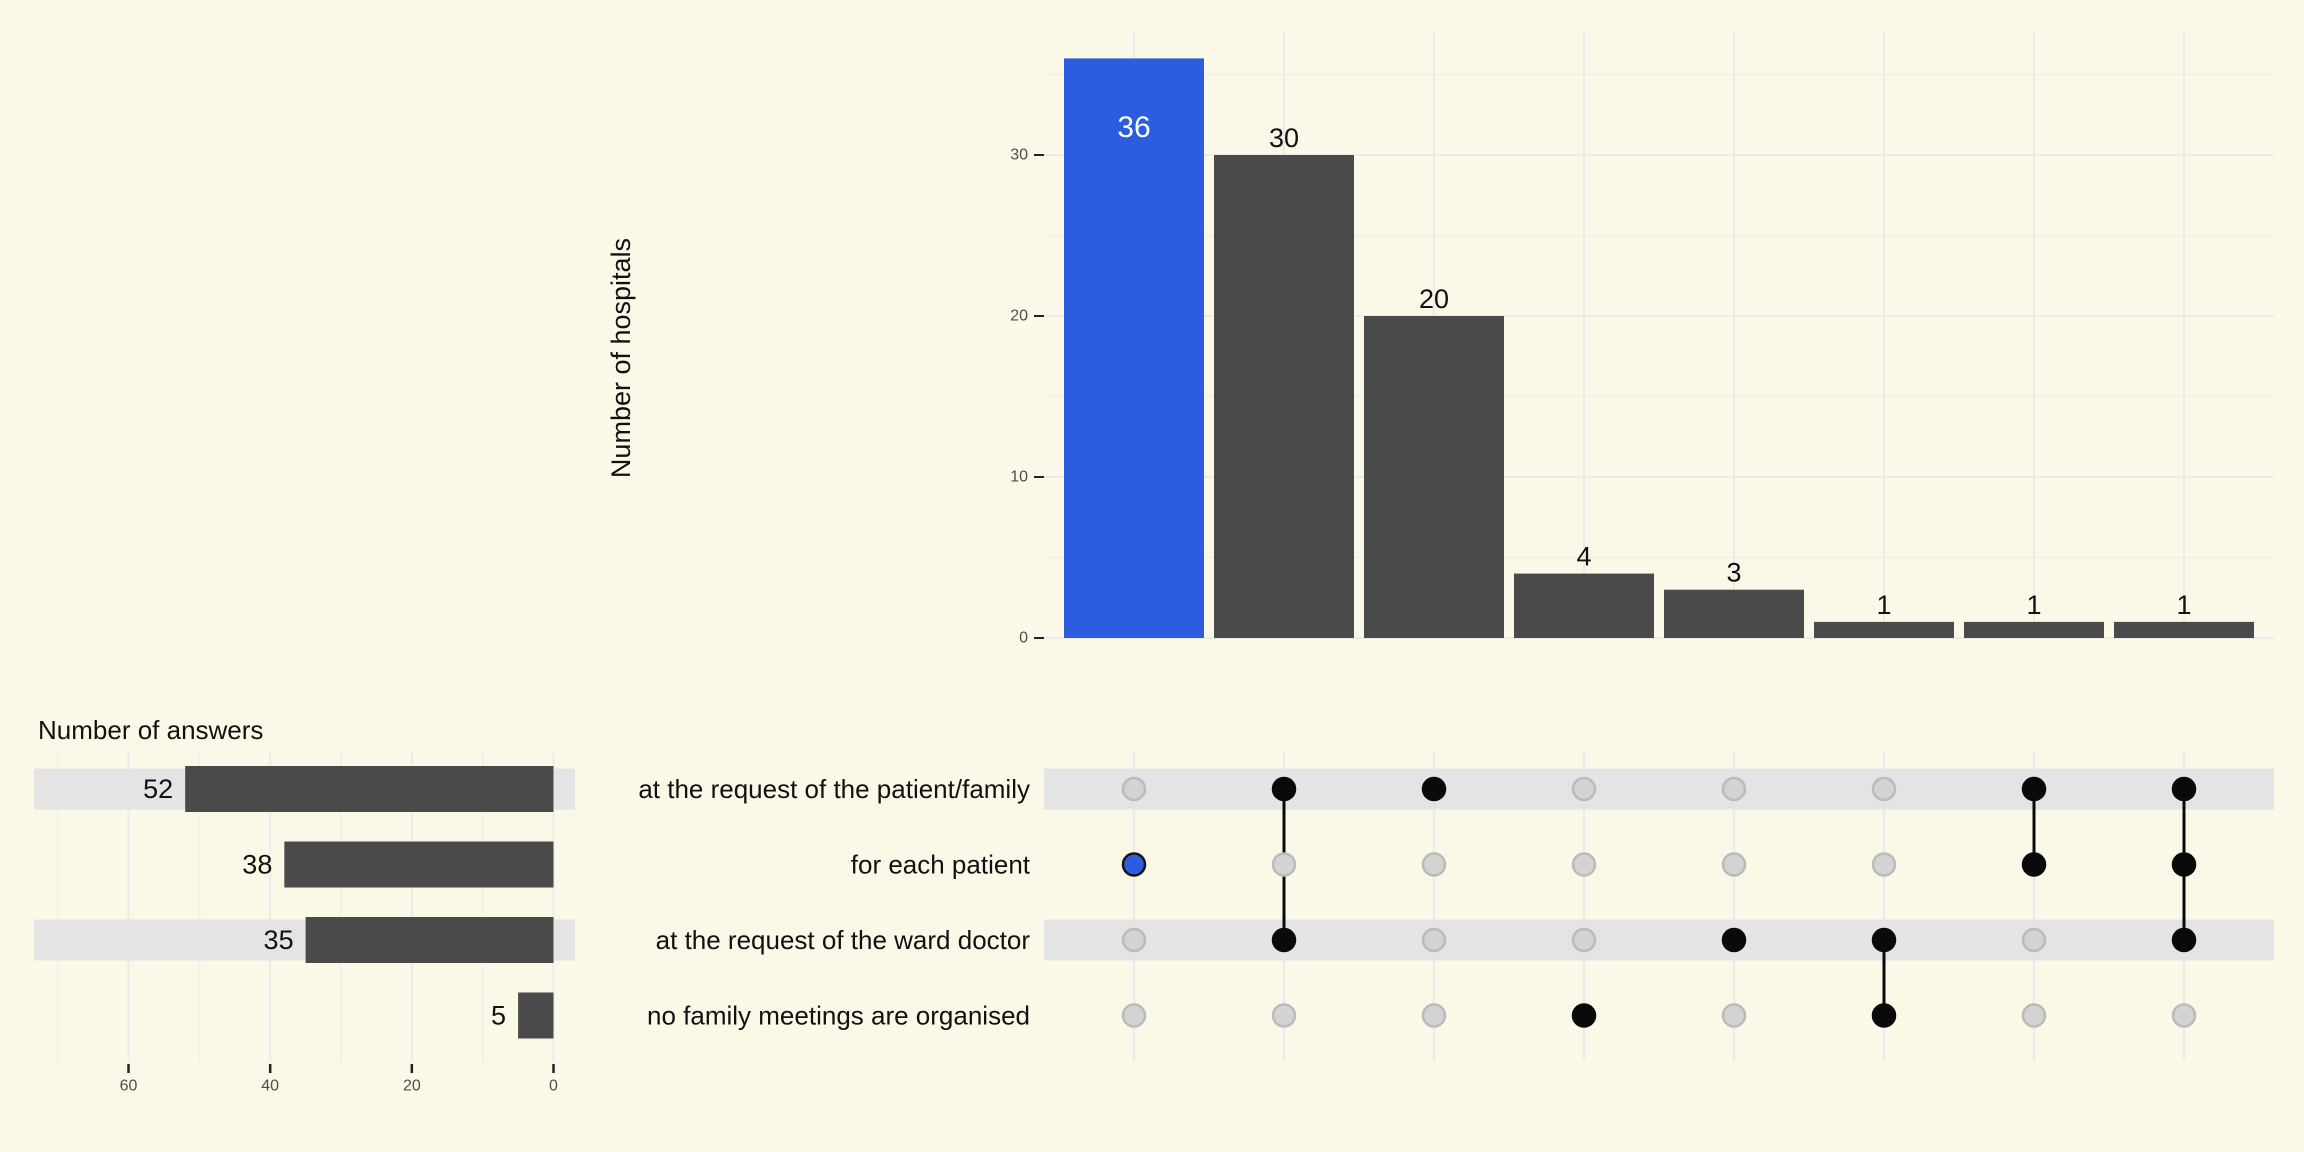 Image resolution: width=2304 pixels, height=1152 pixels. What do you see at coordinates (279, 940) in the screenshot?
I see `set-size-bar-value: 35` at bounding box center [279, 940].